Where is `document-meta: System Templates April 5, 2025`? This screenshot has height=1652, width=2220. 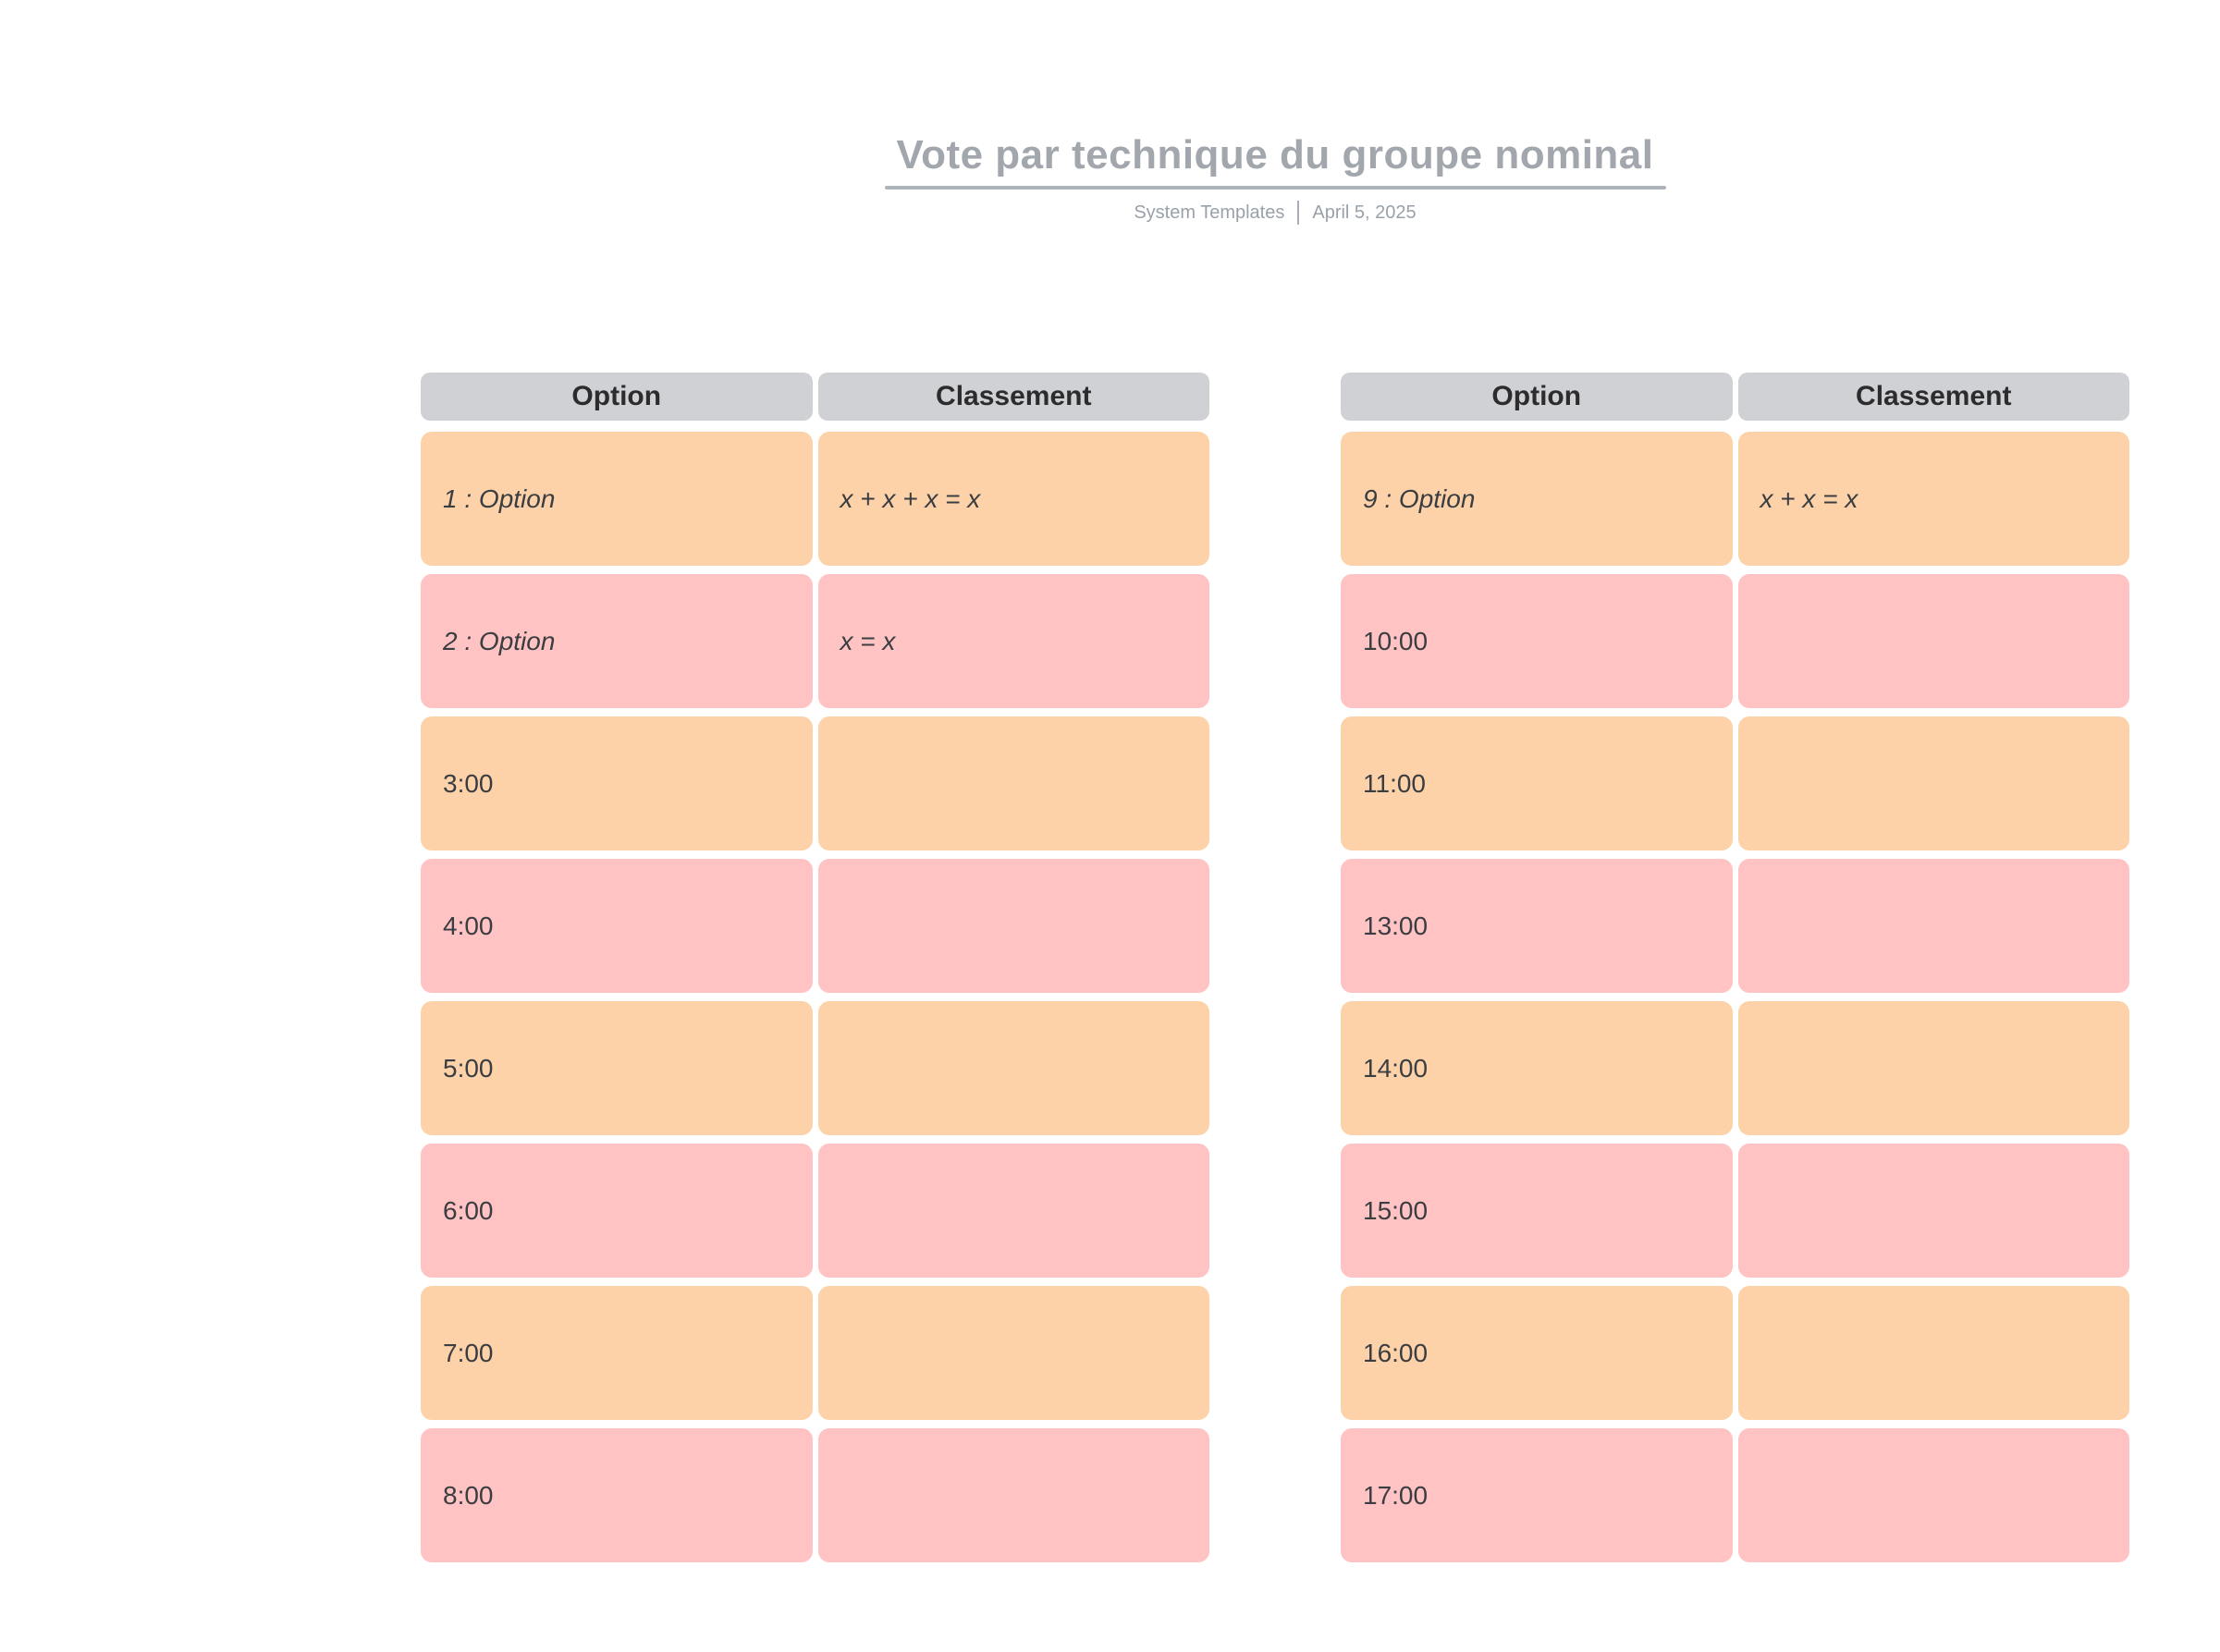 document-meta: System Templates April 5, 2025 is located at coordinates (1275, 213).